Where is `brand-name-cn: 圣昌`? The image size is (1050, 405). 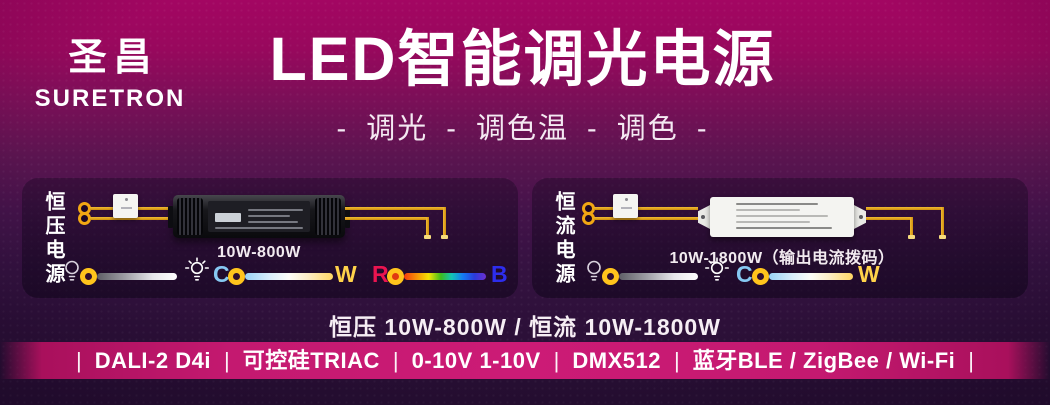 brand-name-cn: 圣昌 is located at coordinates (113, 58).